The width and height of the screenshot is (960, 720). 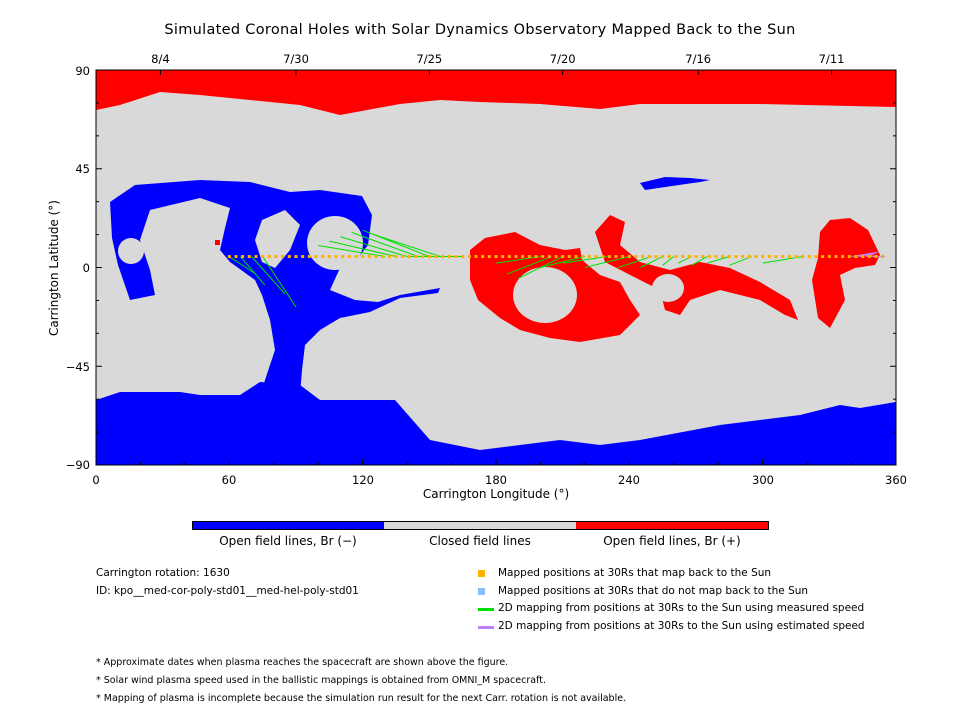 I want to click on colorbar-positive, so click(x=672, y=525).